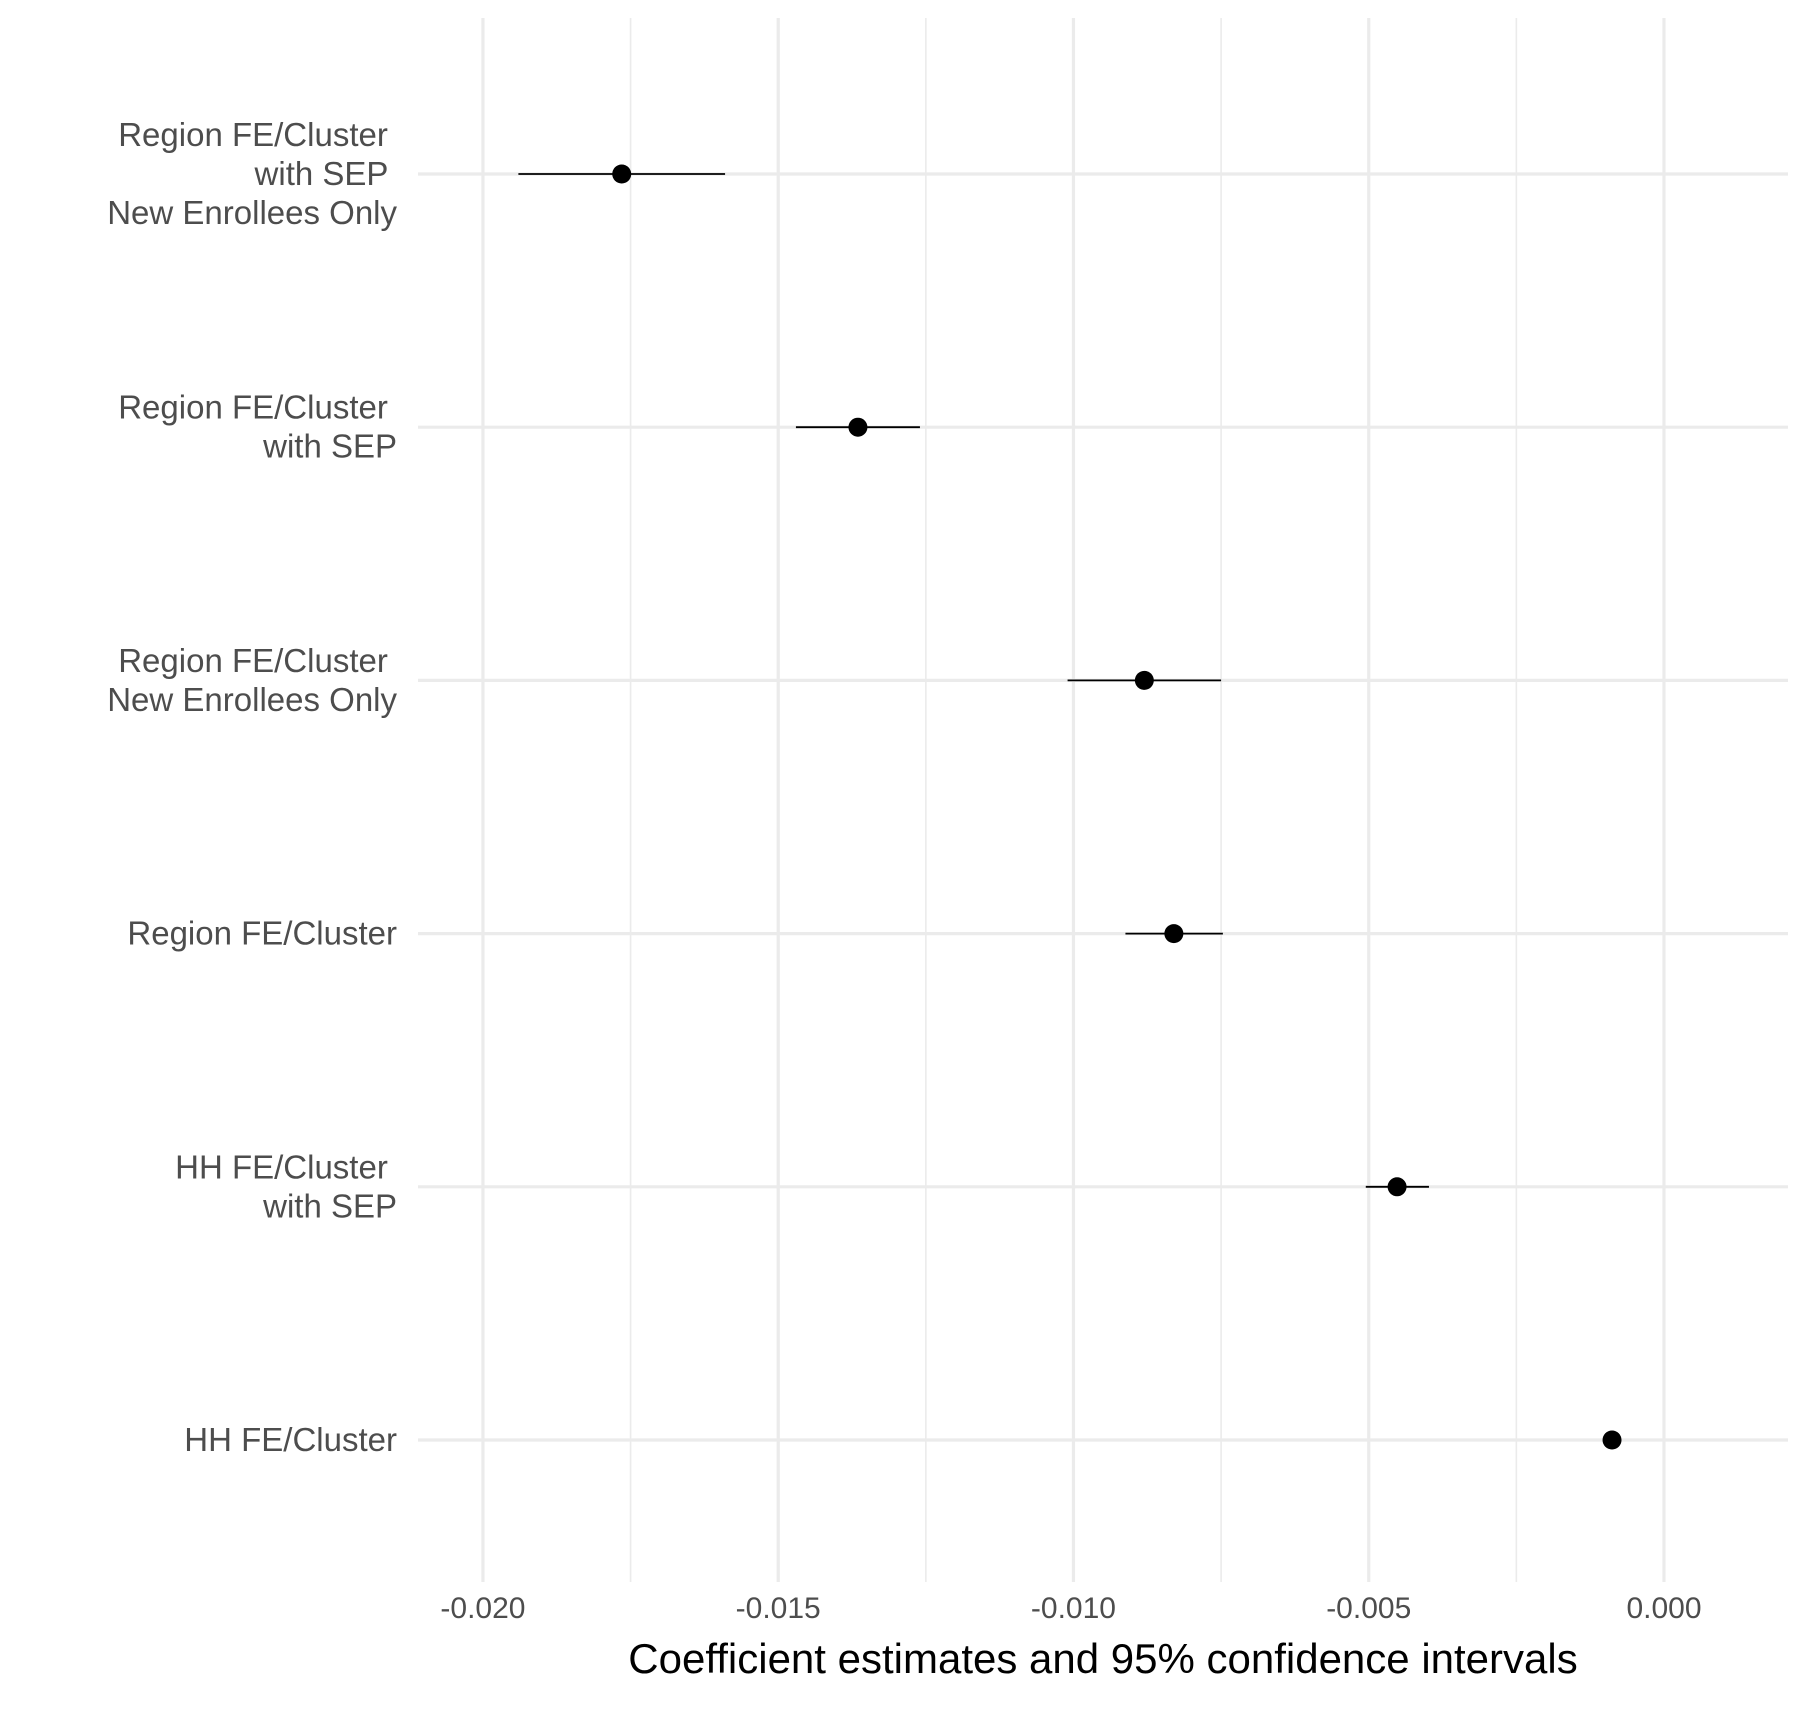  I want to click on x-tick-label: -0.010, so click(1073, 1608).